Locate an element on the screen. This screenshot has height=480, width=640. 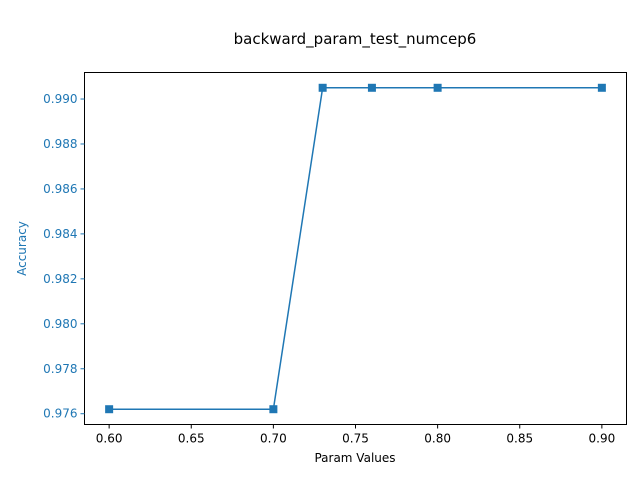
x-tick-label: 0.85 is located at coordinates (519, 439).